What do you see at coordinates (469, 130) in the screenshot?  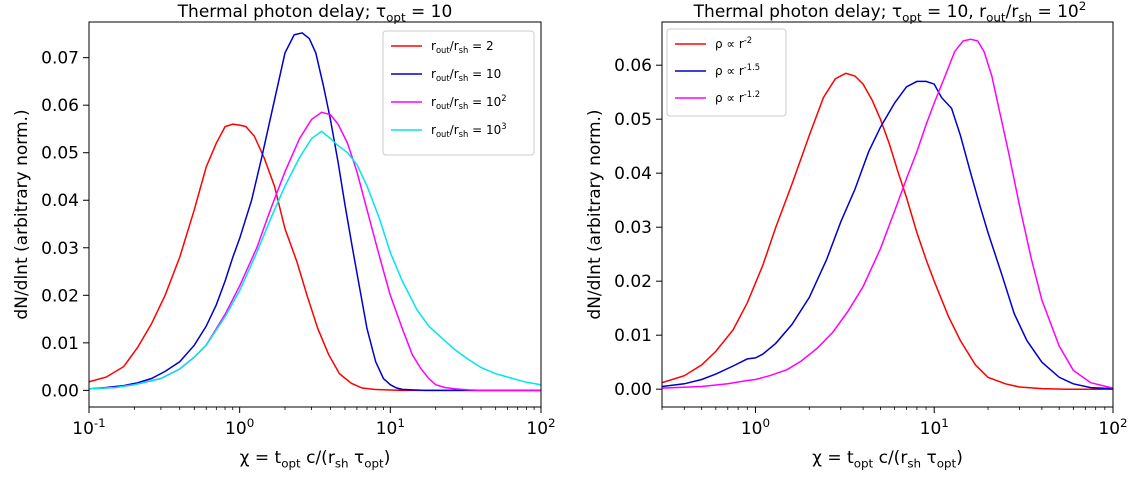 I see `legend-entry-label: rout​/rsh​ = 103​` at bounding box center [469, 130].